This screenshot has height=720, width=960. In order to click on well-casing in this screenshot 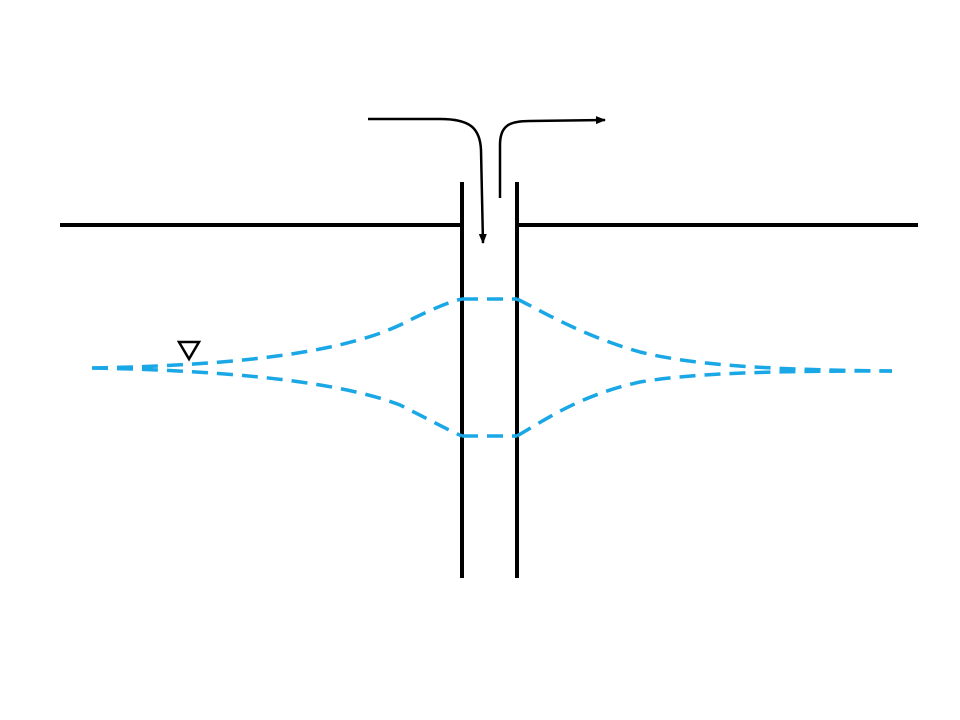, I will do `click(489, 380)`.